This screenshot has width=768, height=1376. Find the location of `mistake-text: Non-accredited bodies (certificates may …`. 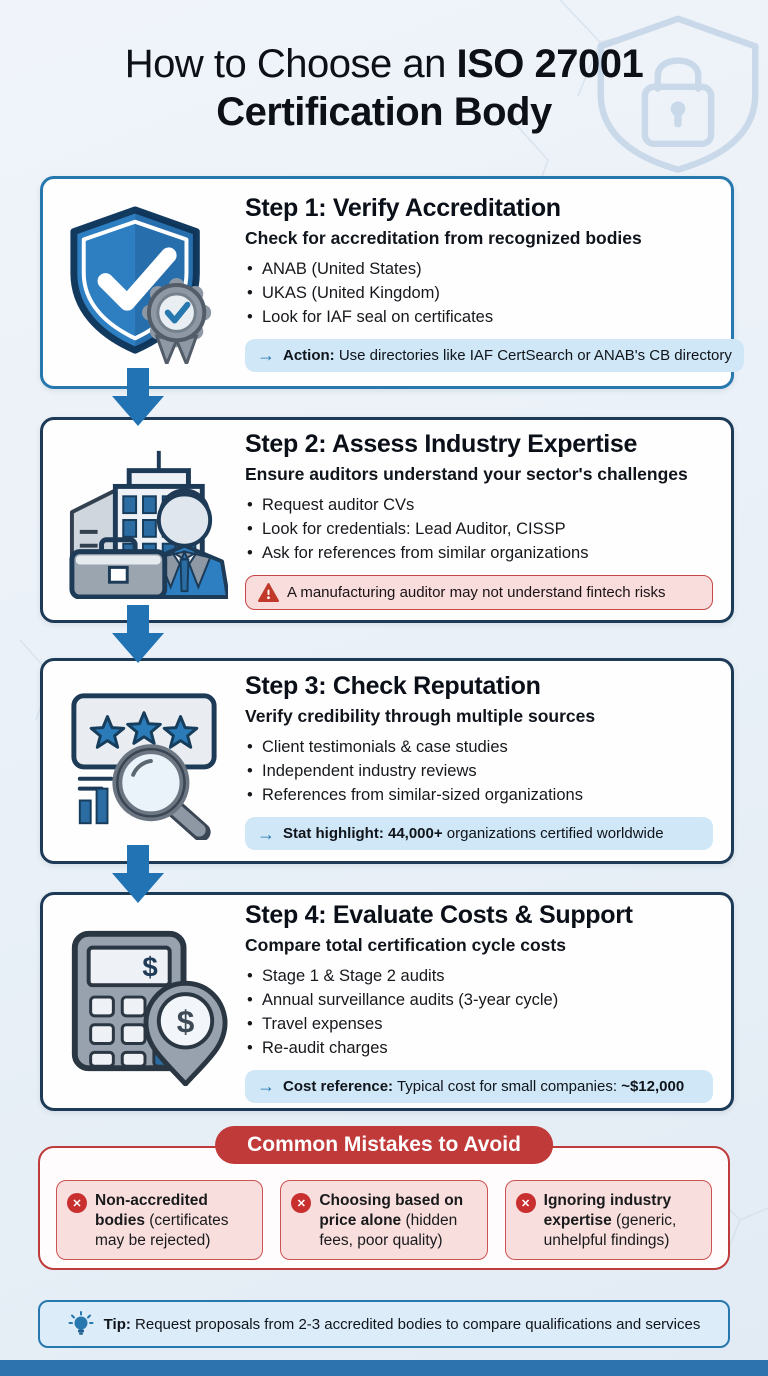

mistake-text: Non-accredited bodies (certificates may … is located at coordinates (162, 1220).